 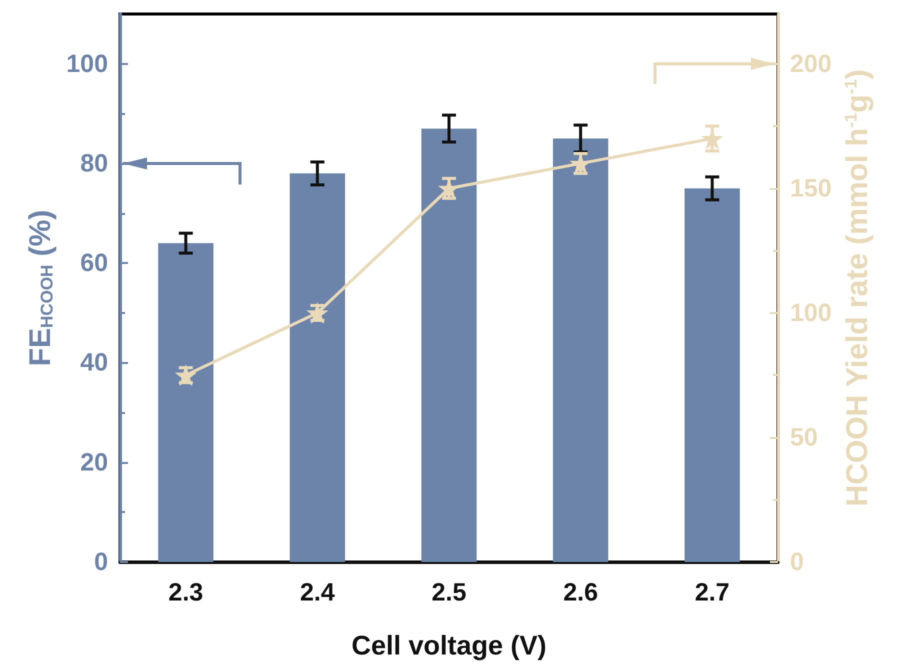 I want to click on x-tick-label: 2.7, so click(x=712, y=592).